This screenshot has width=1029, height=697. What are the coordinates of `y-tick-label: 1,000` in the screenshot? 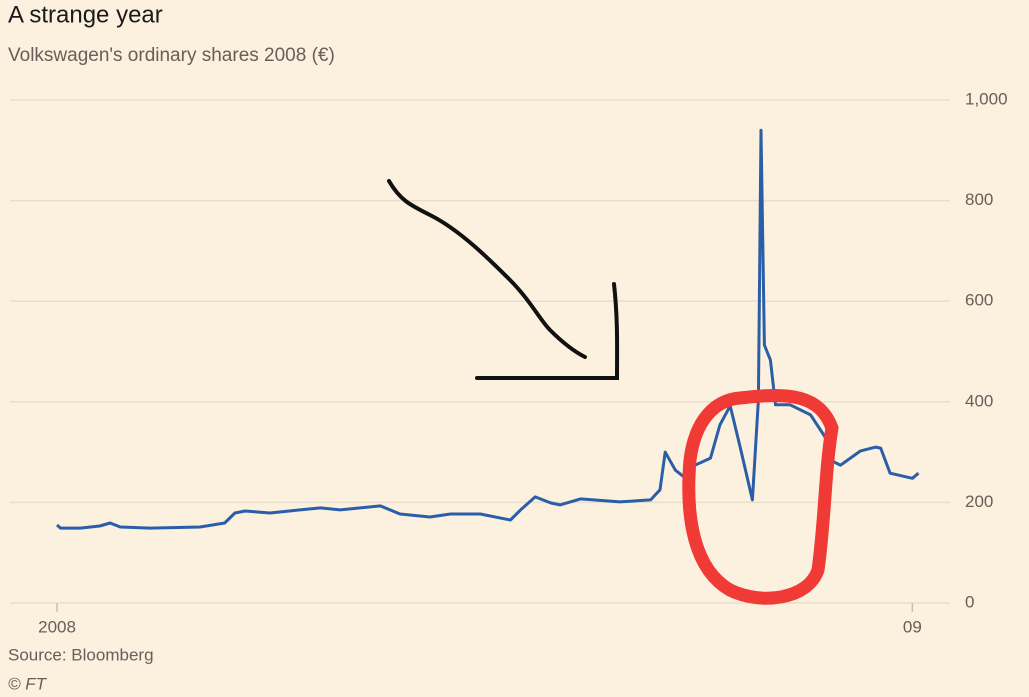 It's located at (986, 98).